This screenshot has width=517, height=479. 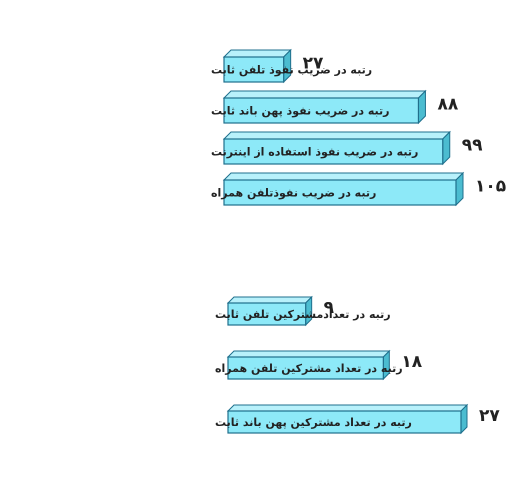 I want to click on category-label-penetration-1: رتبه در ضریب نفوذ پهن باند ثابت, so click(x=300, y=111).